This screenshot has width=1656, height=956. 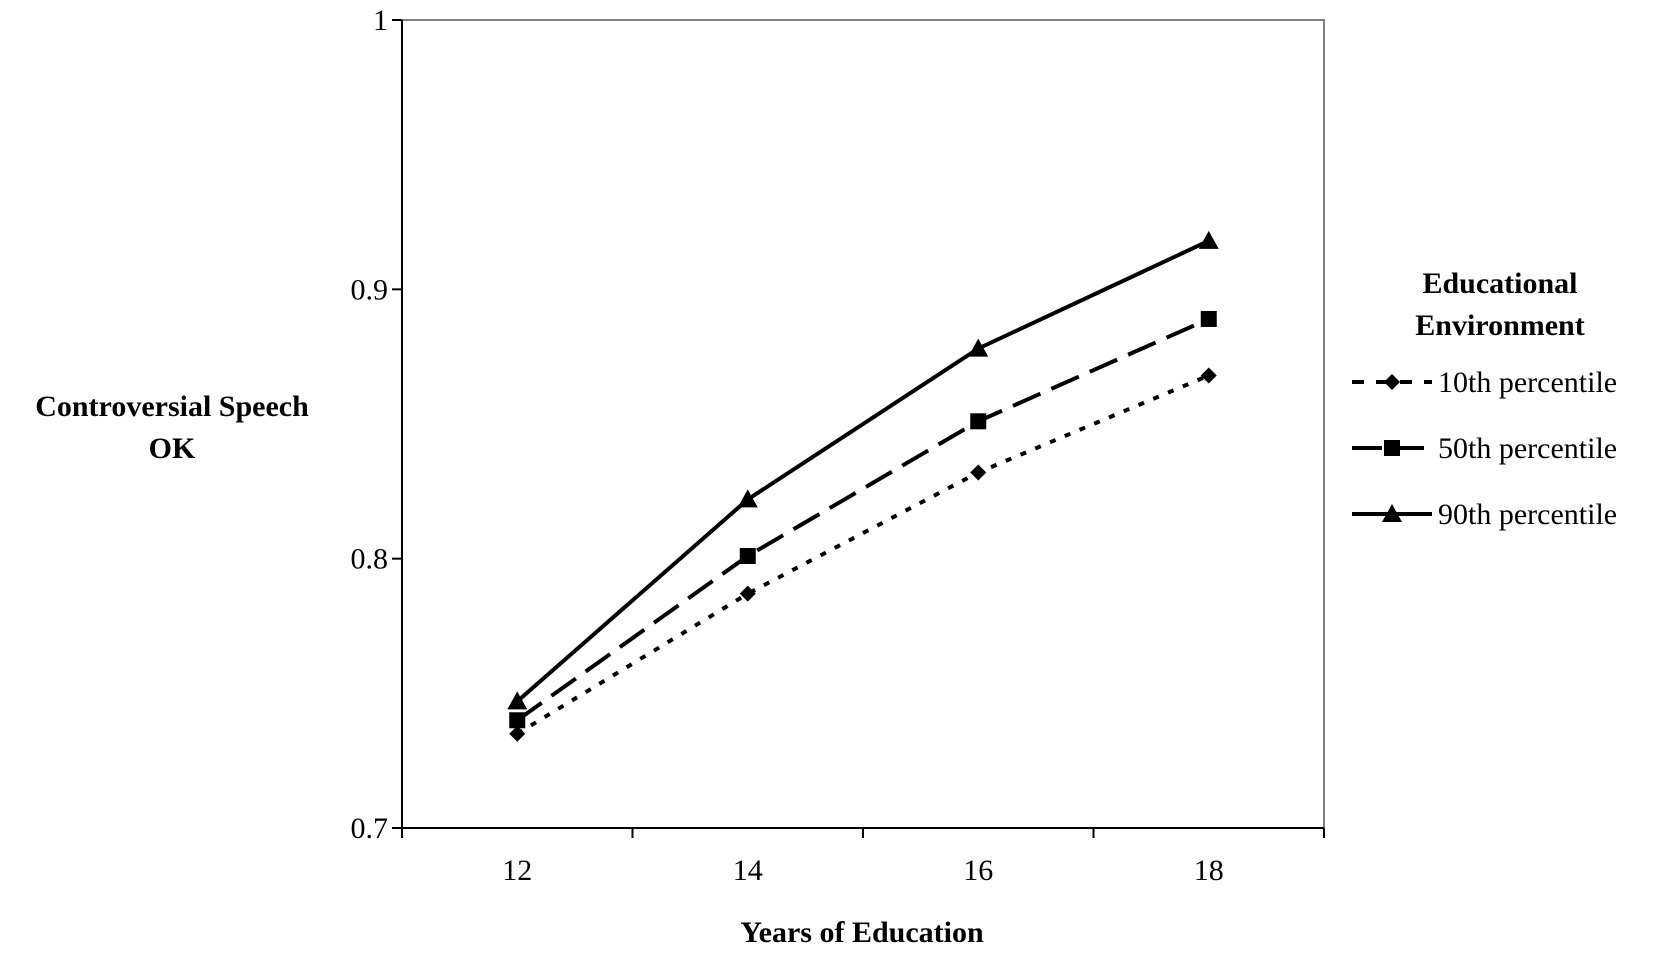 What do you see at coordinates (517, 870) in the screenshot?
I see `x-tick-label: 12` at bounding box center [517, 870].